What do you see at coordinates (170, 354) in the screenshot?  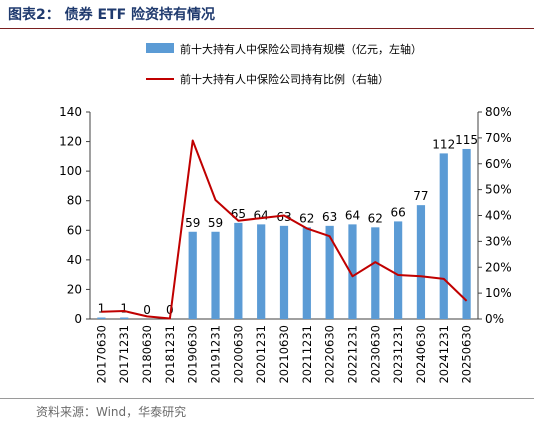 I see `x-tick-label: 20181231` at bounding box center [170, 354].